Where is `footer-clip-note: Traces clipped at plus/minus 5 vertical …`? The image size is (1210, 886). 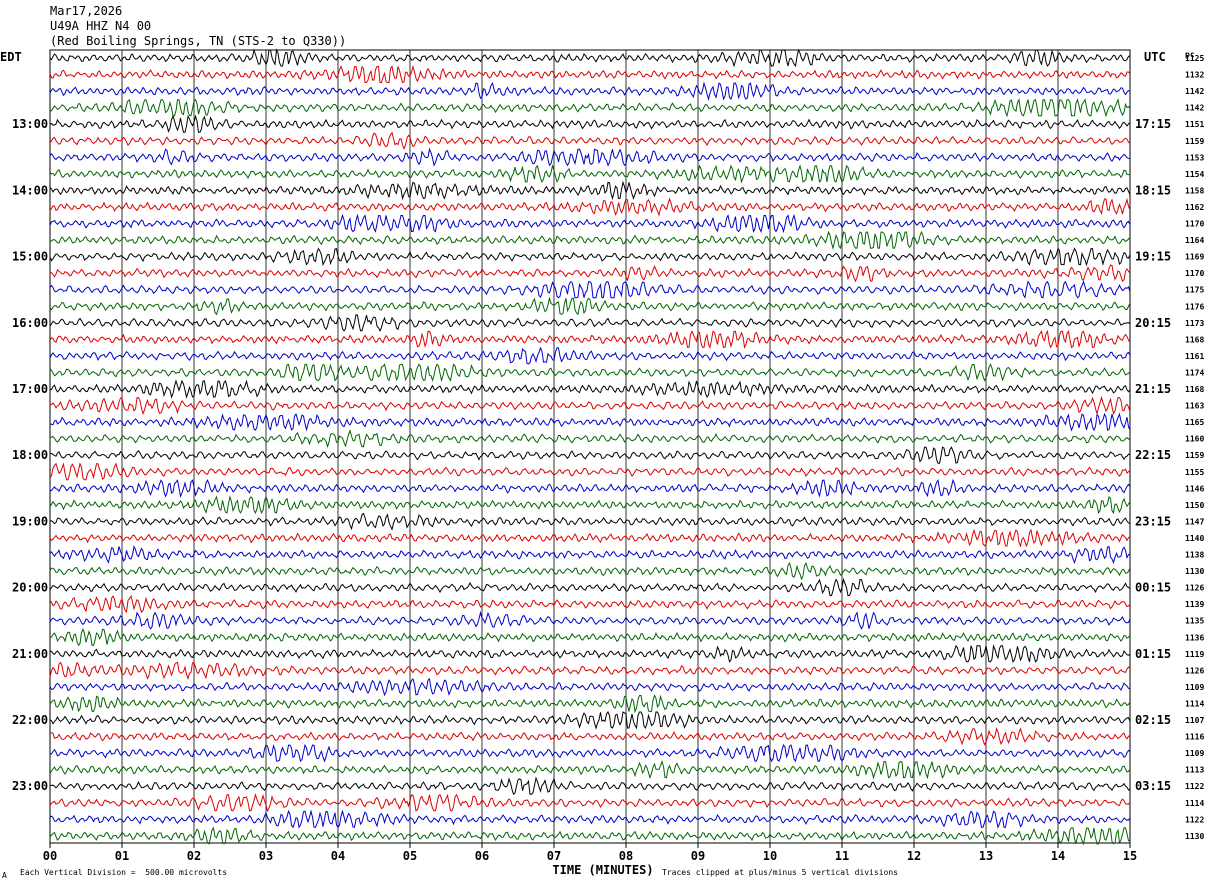
footer-clip-note: Traces clipped at plus/minus 5 vertical … is located at coordinates (780, 872).